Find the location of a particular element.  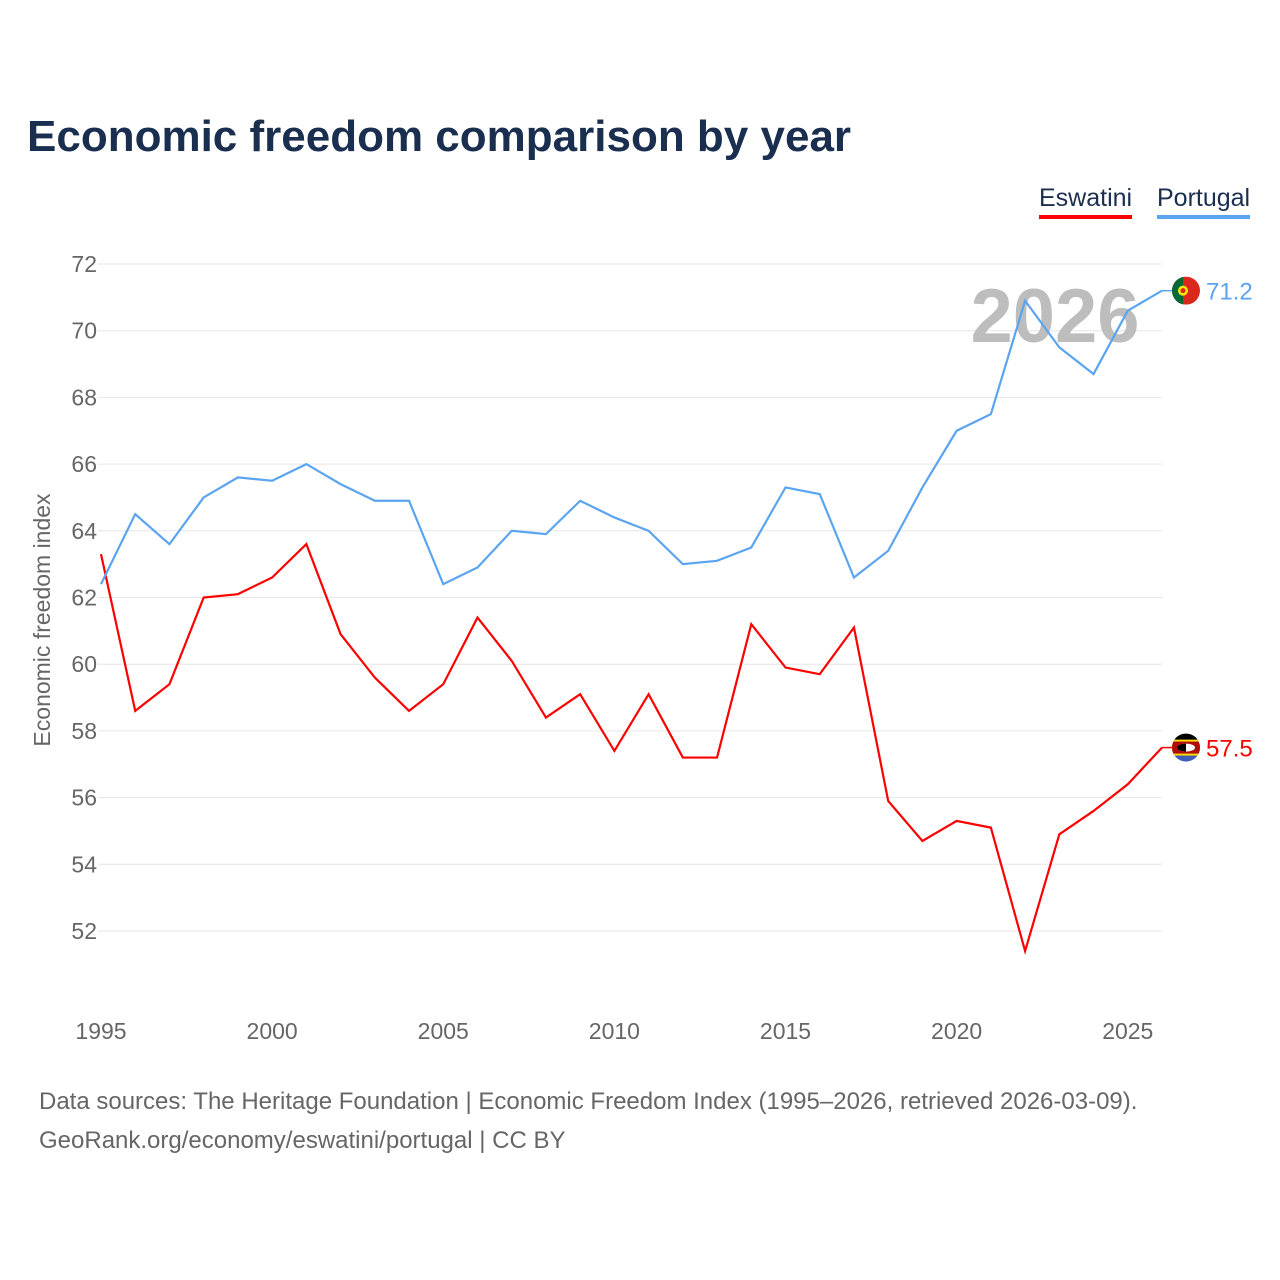

chart-title: Economic freedom comparison by year is located at coordinates (439, 136).